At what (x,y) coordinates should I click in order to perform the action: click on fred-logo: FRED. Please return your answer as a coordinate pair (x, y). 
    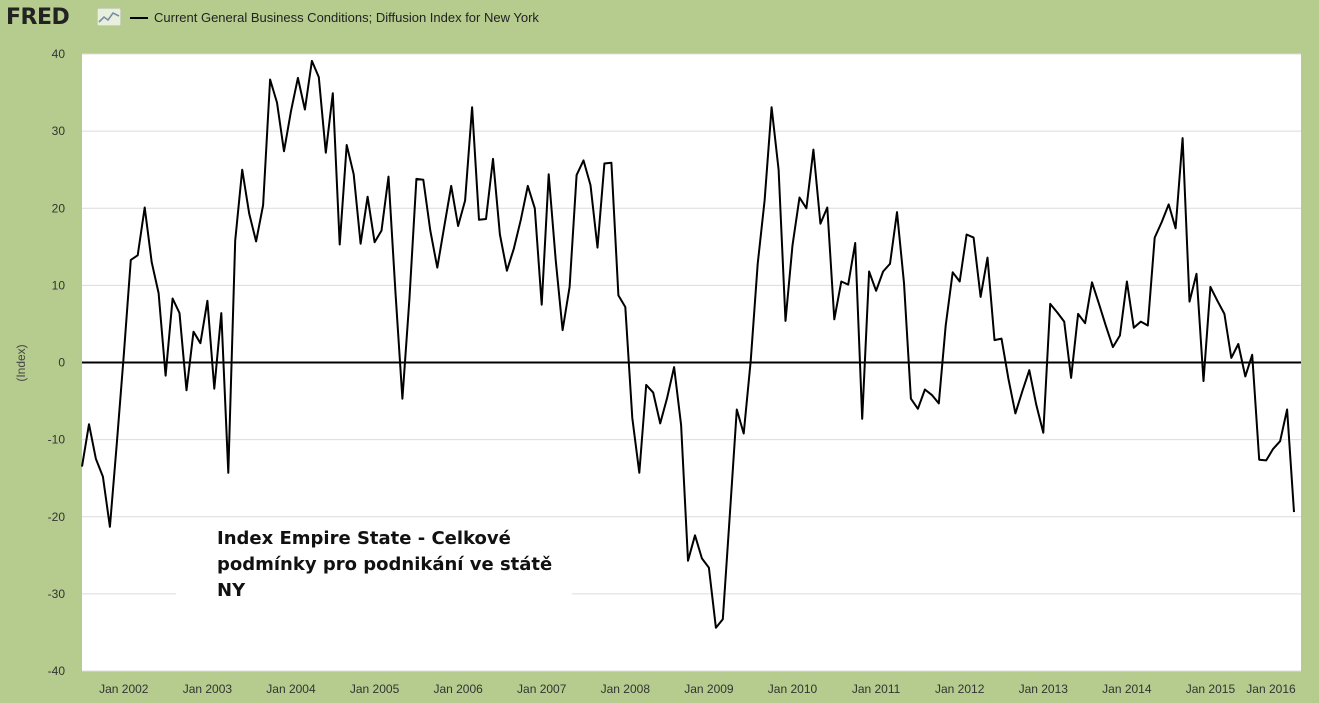
    Looking at the image, I should click on (38, 17).